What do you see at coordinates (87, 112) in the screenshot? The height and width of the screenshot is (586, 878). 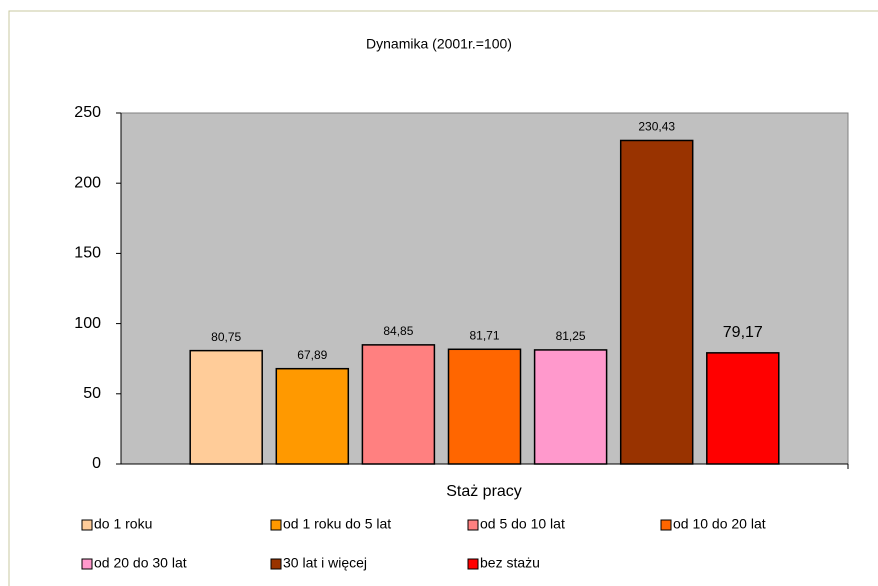 I see `y-tick-label: 250` at bounding box center [87, 112].